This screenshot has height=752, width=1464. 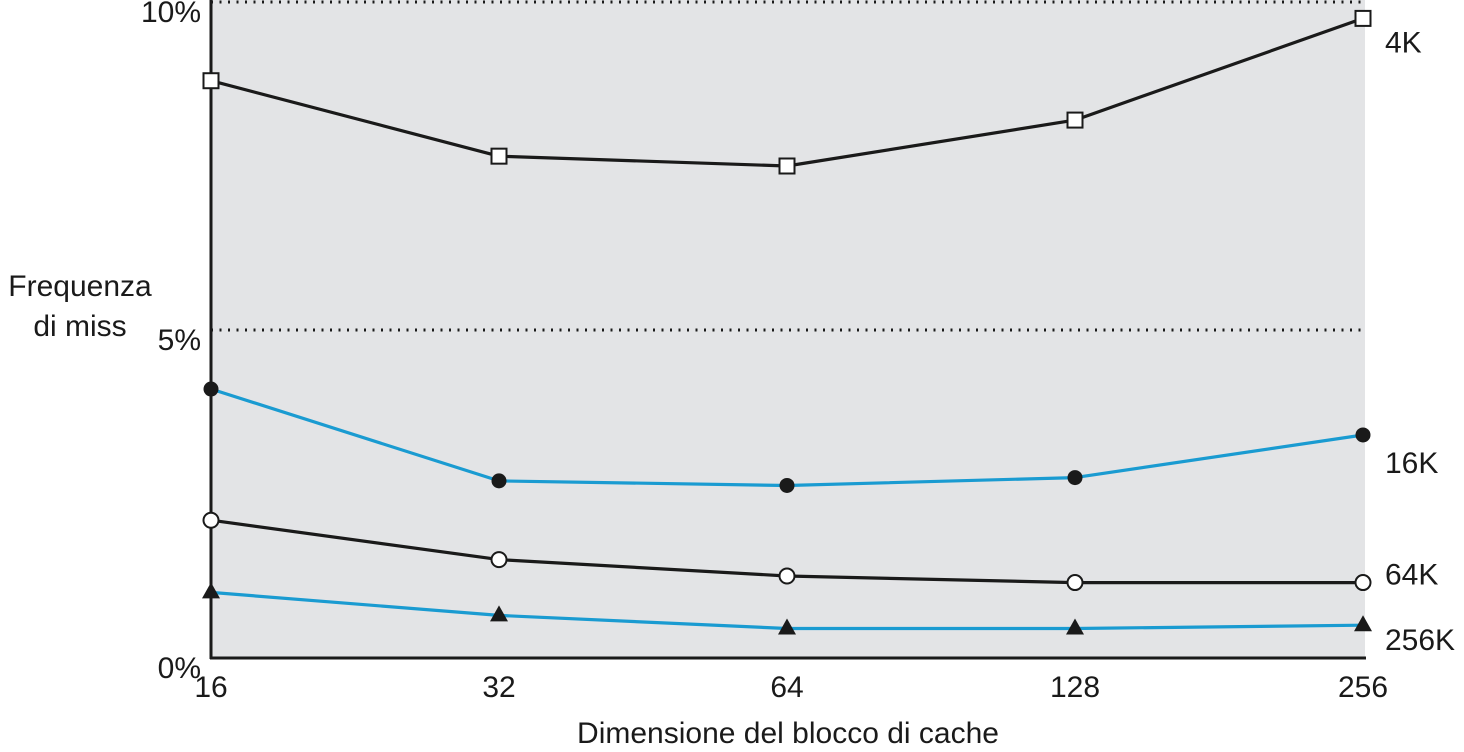 I want to click on x-tick-labels: 16 32 64 128 256, so click(x=791, y=687).